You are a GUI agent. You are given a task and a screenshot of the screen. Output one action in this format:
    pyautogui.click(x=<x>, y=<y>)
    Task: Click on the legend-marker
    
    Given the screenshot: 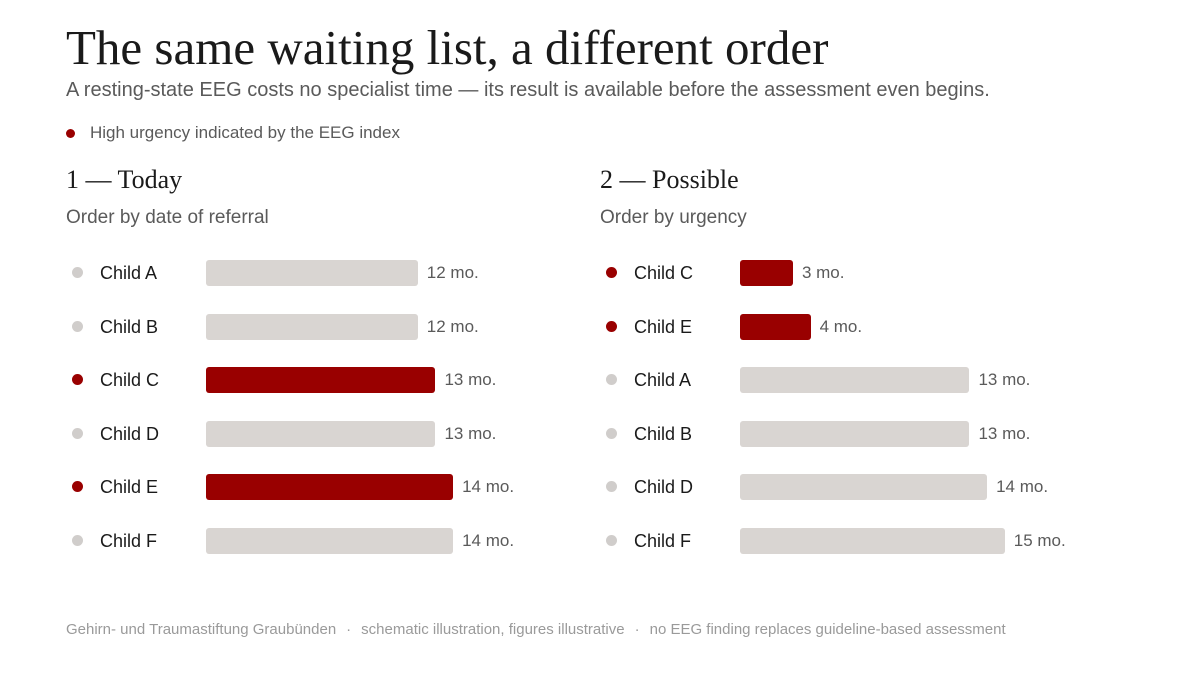 What is the action you would take?
    pyautogui.click(x=70, y=133)
    